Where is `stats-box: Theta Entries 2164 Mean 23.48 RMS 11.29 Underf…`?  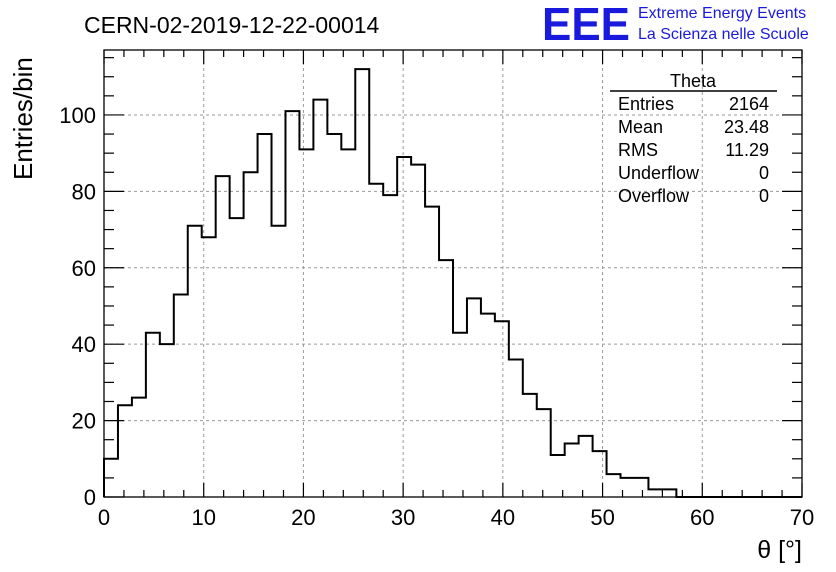
stats-box: Theta Entries 2164 Mean 23.48 RMS 11.29 Underf… is located at coordinates (693, 138).